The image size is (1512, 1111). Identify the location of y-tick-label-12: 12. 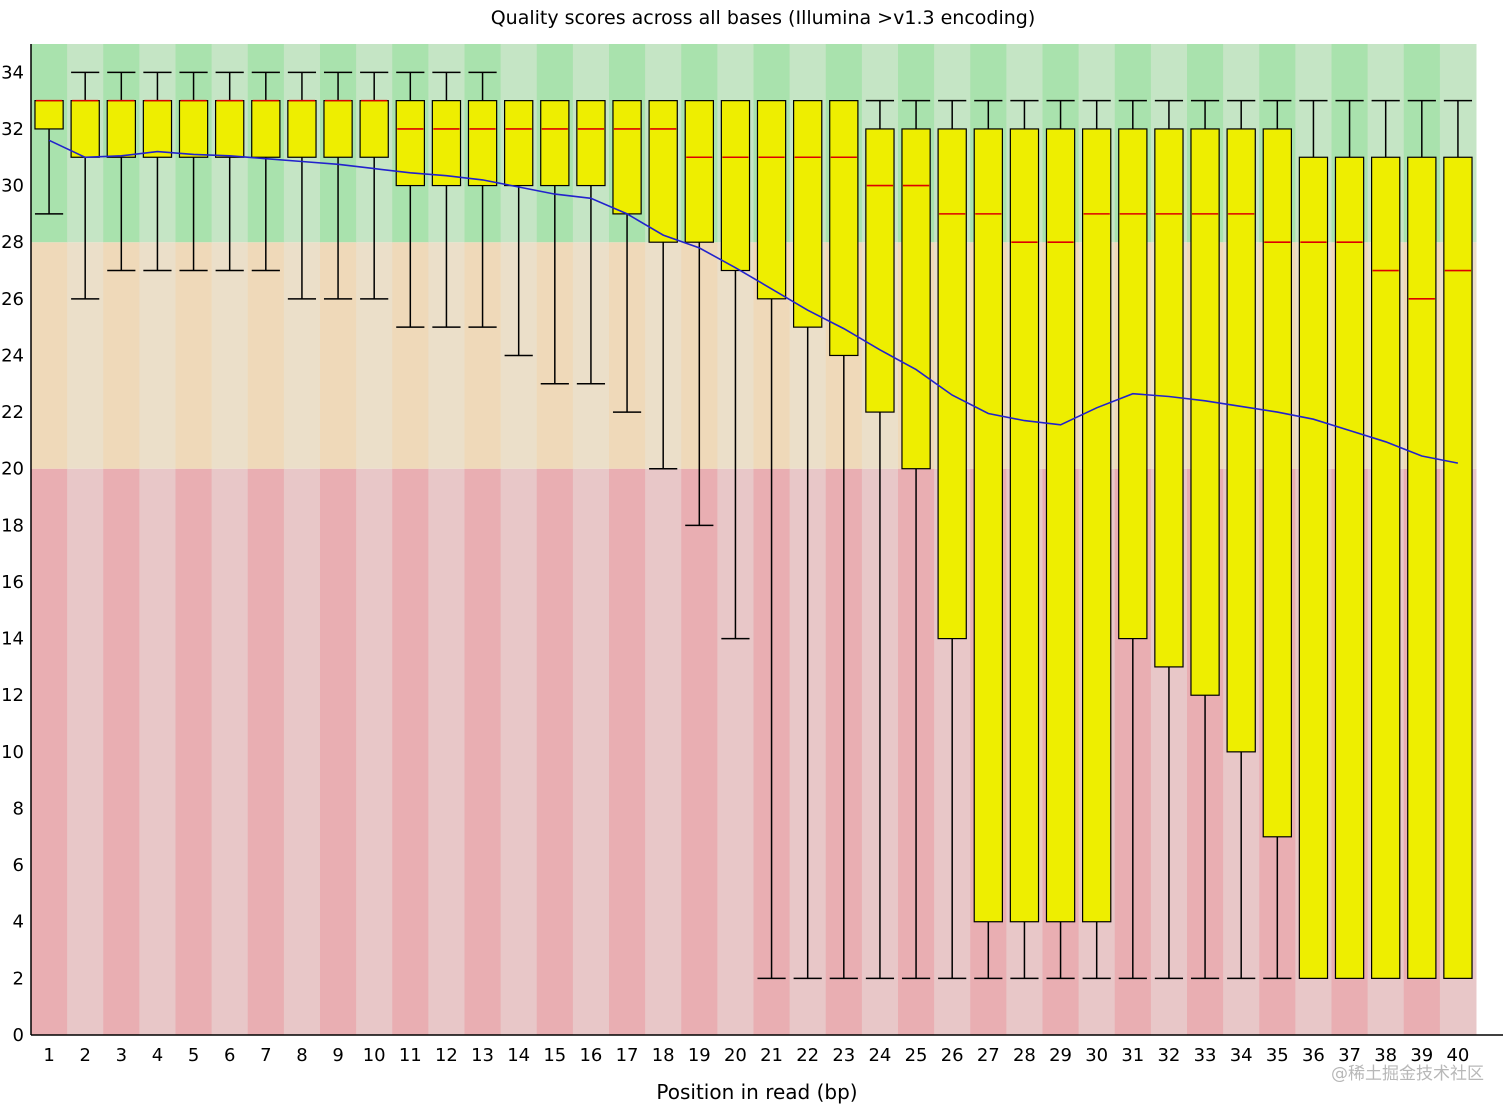
(12, 695).